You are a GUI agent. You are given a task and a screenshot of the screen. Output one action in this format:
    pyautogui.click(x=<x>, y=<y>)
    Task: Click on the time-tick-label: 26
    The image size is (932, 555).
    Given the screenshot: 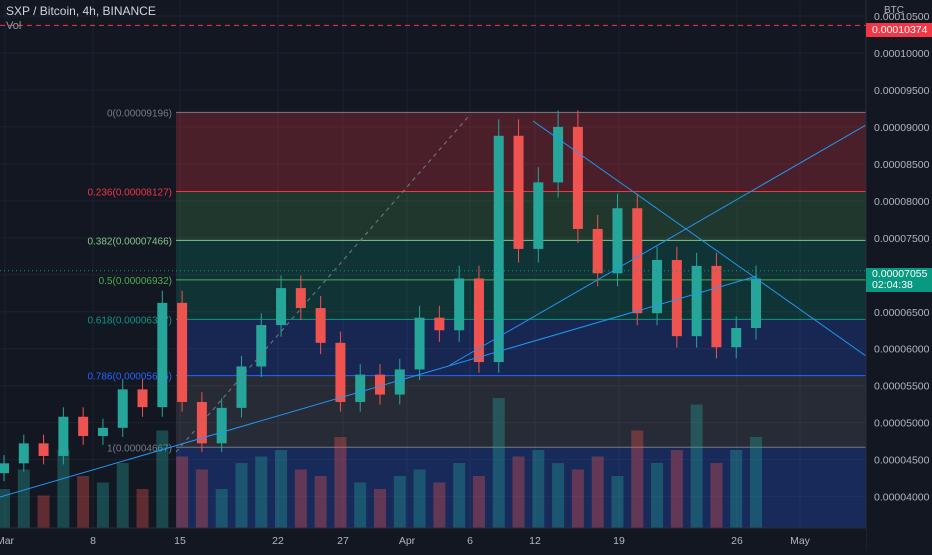 What is the action you would take?
    pyautogui.click(x=737, y=541)
    